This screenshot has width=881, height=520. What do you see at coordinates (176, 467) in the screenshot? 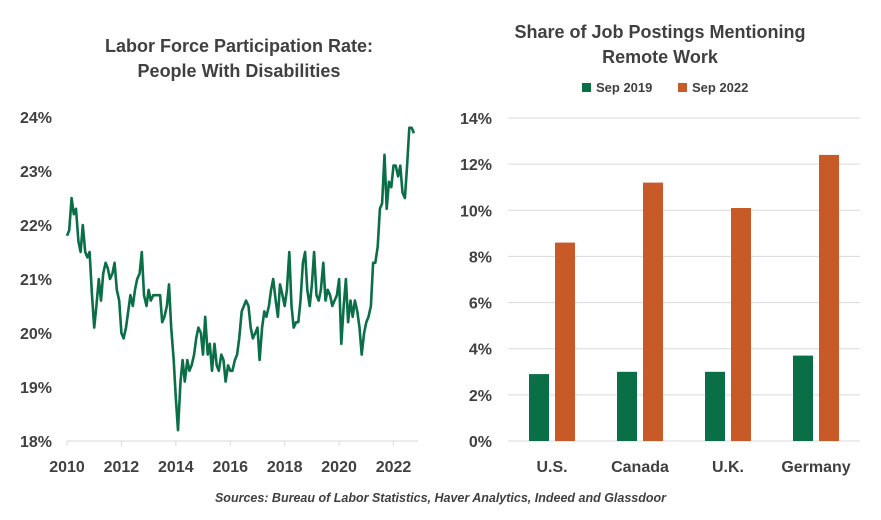
I see `line-chart-x-tick-label: 2014` at bounding box center [176, 467].